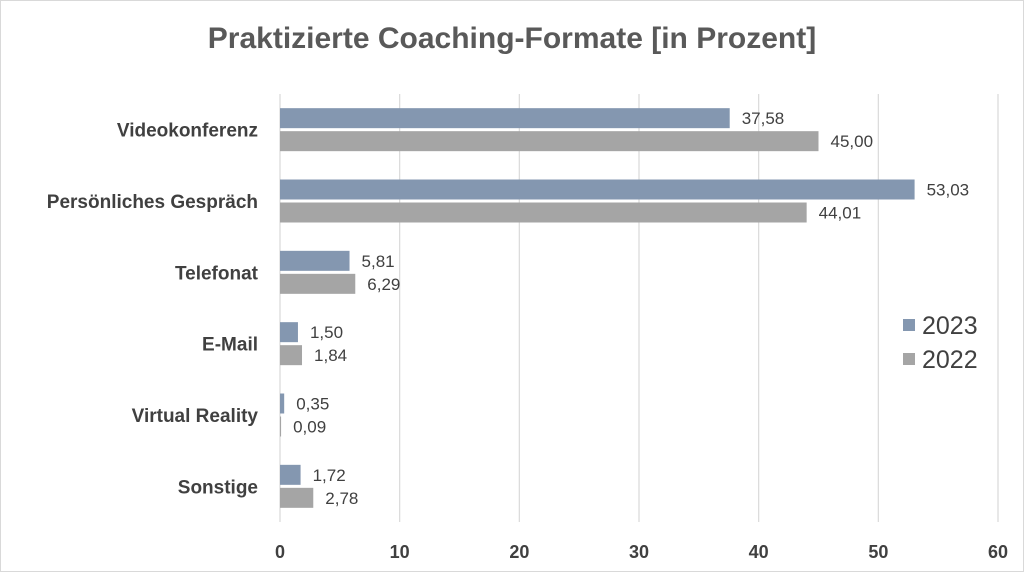 This screenshot has height=572, width=1024. What do you see at coordinates (217, 273) in the screenshot?
I see `category-label: Telefonat` at bounding box center [217, 273].